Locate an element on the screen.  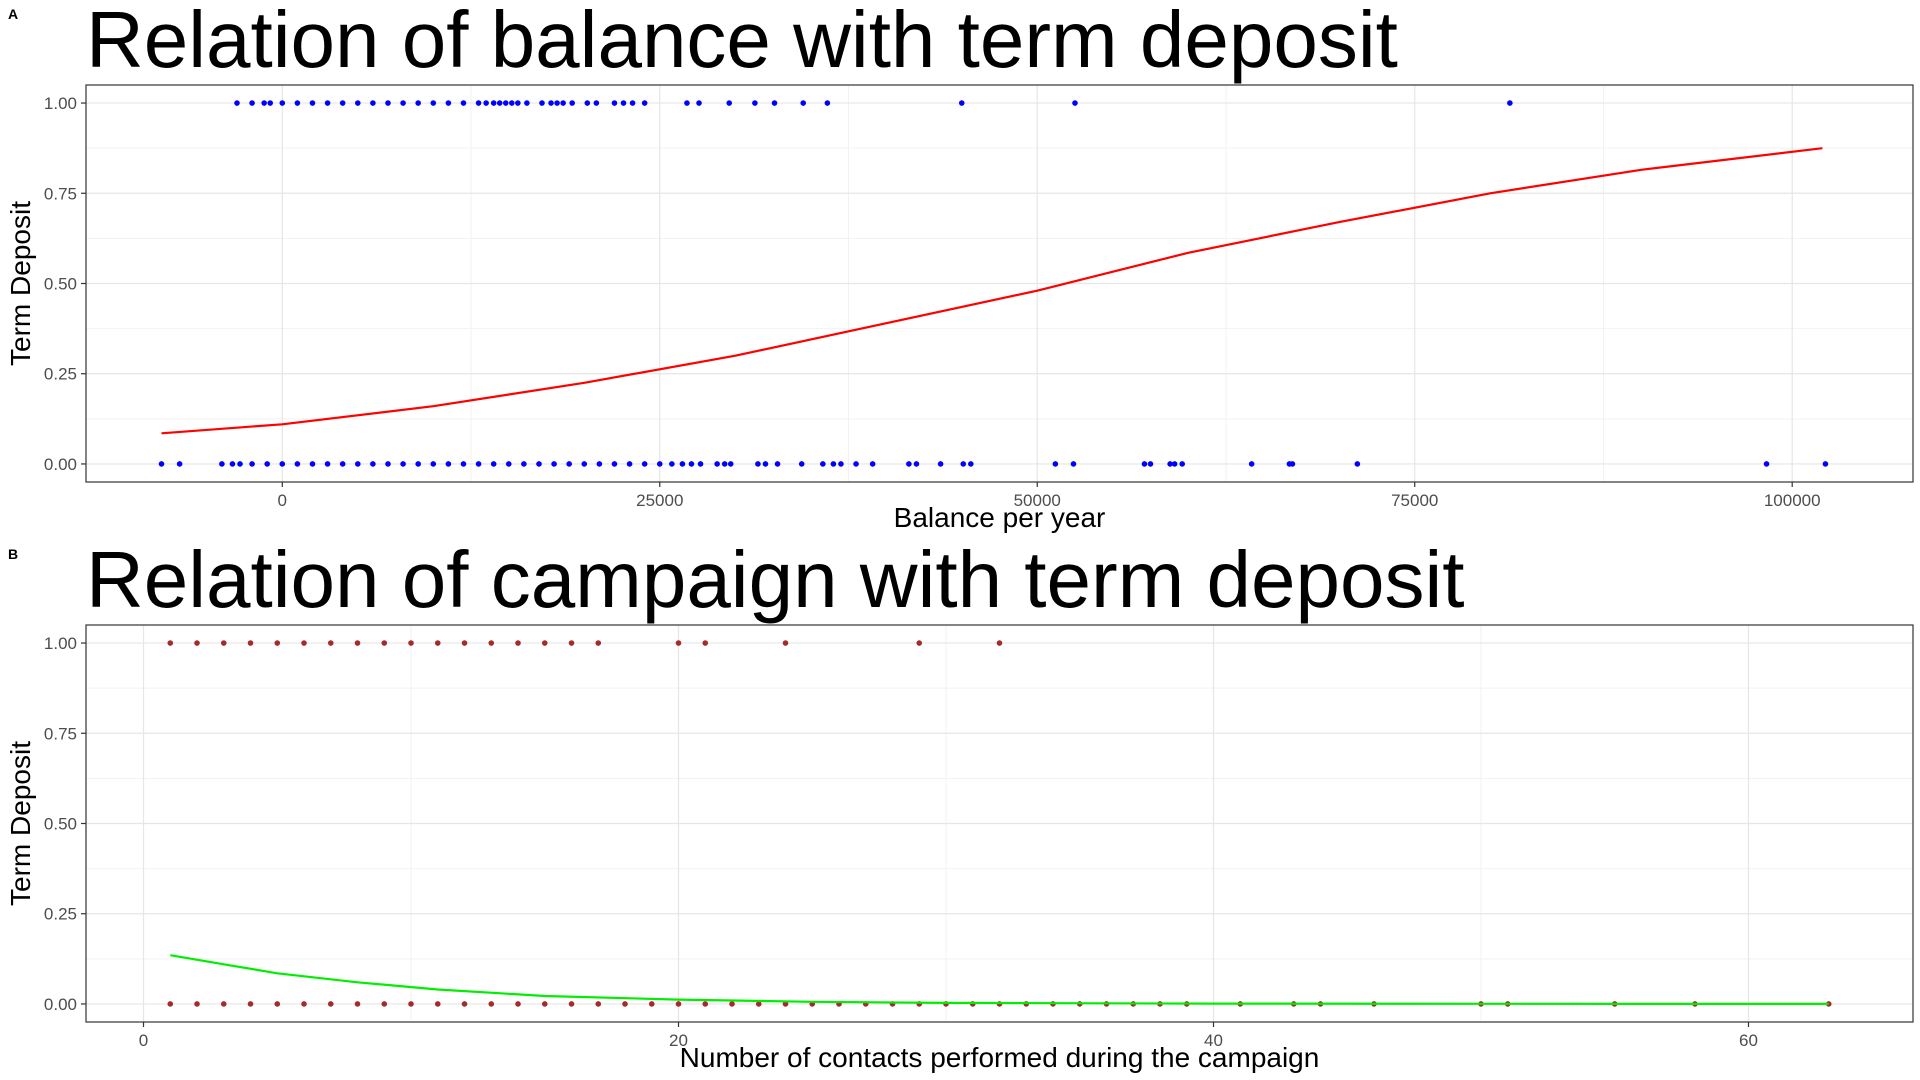
x-tick-label: 100000 is located at coordinates (1792, 500).